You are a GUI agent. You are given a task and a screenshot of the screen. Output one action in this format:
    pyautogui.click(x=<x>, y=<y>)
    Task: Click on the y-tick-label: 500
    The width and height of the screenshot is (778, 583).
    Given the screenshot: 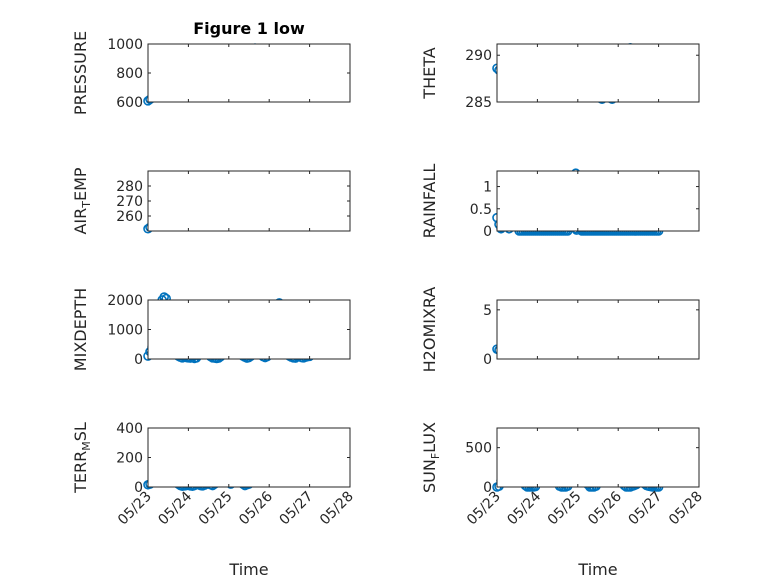 What is the action you would take?
    pyautogui.click(x=478, y=449)
    